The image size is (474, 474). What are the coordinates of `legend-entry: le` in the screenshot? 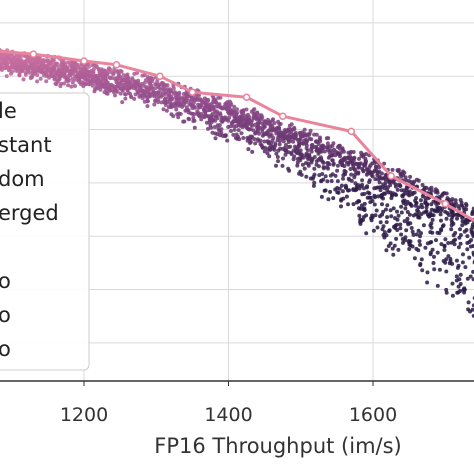 It's located at (8, 111).